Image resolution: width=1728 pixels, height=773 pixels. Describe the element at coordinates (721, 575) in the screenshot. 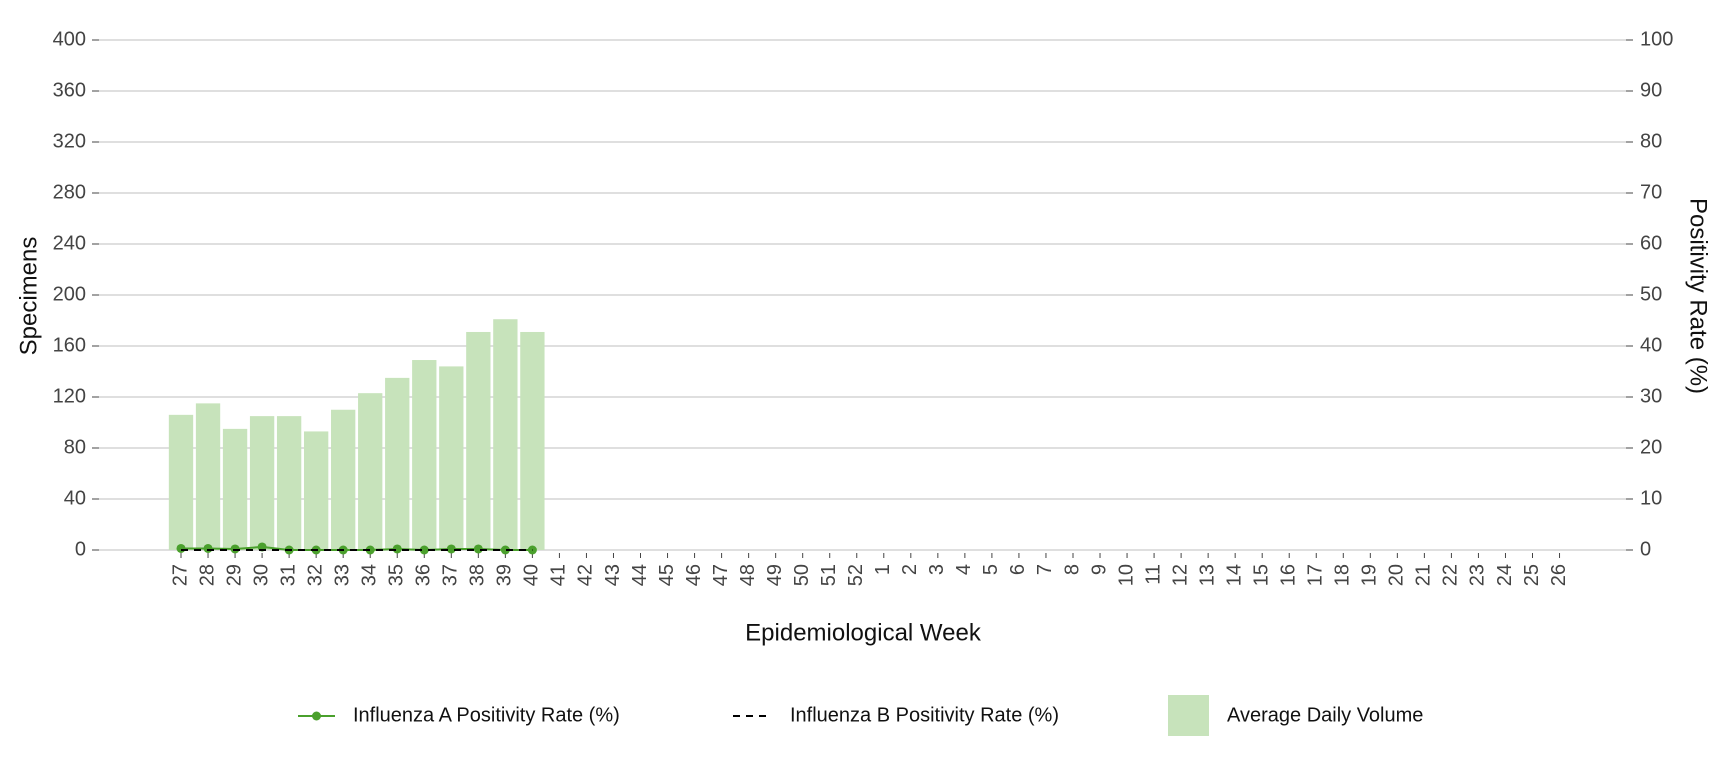

I see `x-tick-label: 47` at that location.